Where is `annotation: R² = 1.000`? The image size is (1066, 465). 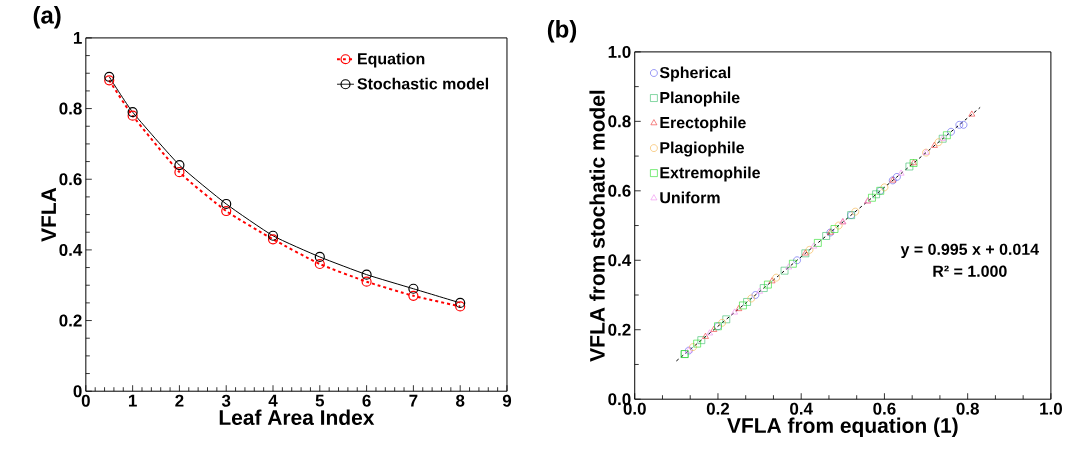
annotation: R² = 1.000 is located at coordinates (970, 271).